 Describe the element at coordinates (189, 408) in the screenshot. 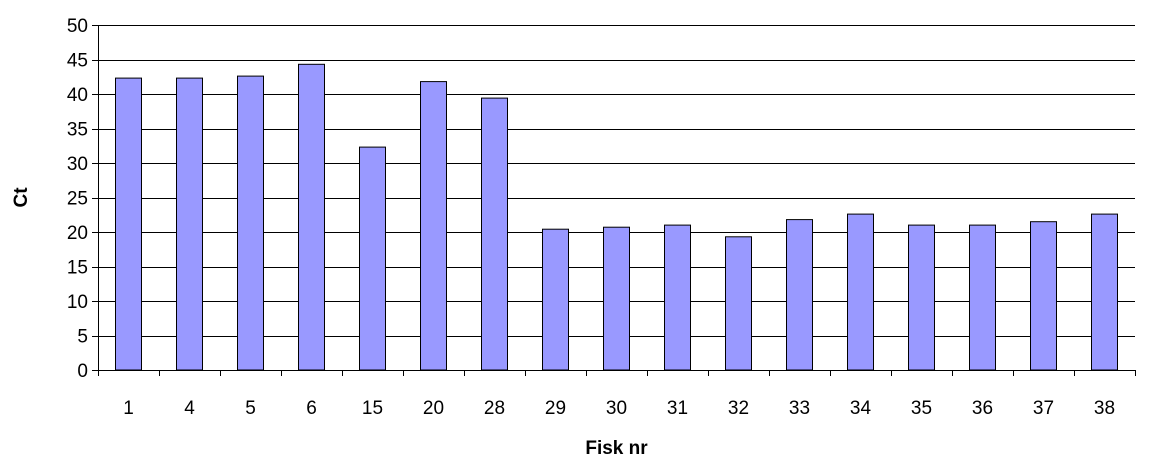

I see `x-tick-label: 4` at that location.